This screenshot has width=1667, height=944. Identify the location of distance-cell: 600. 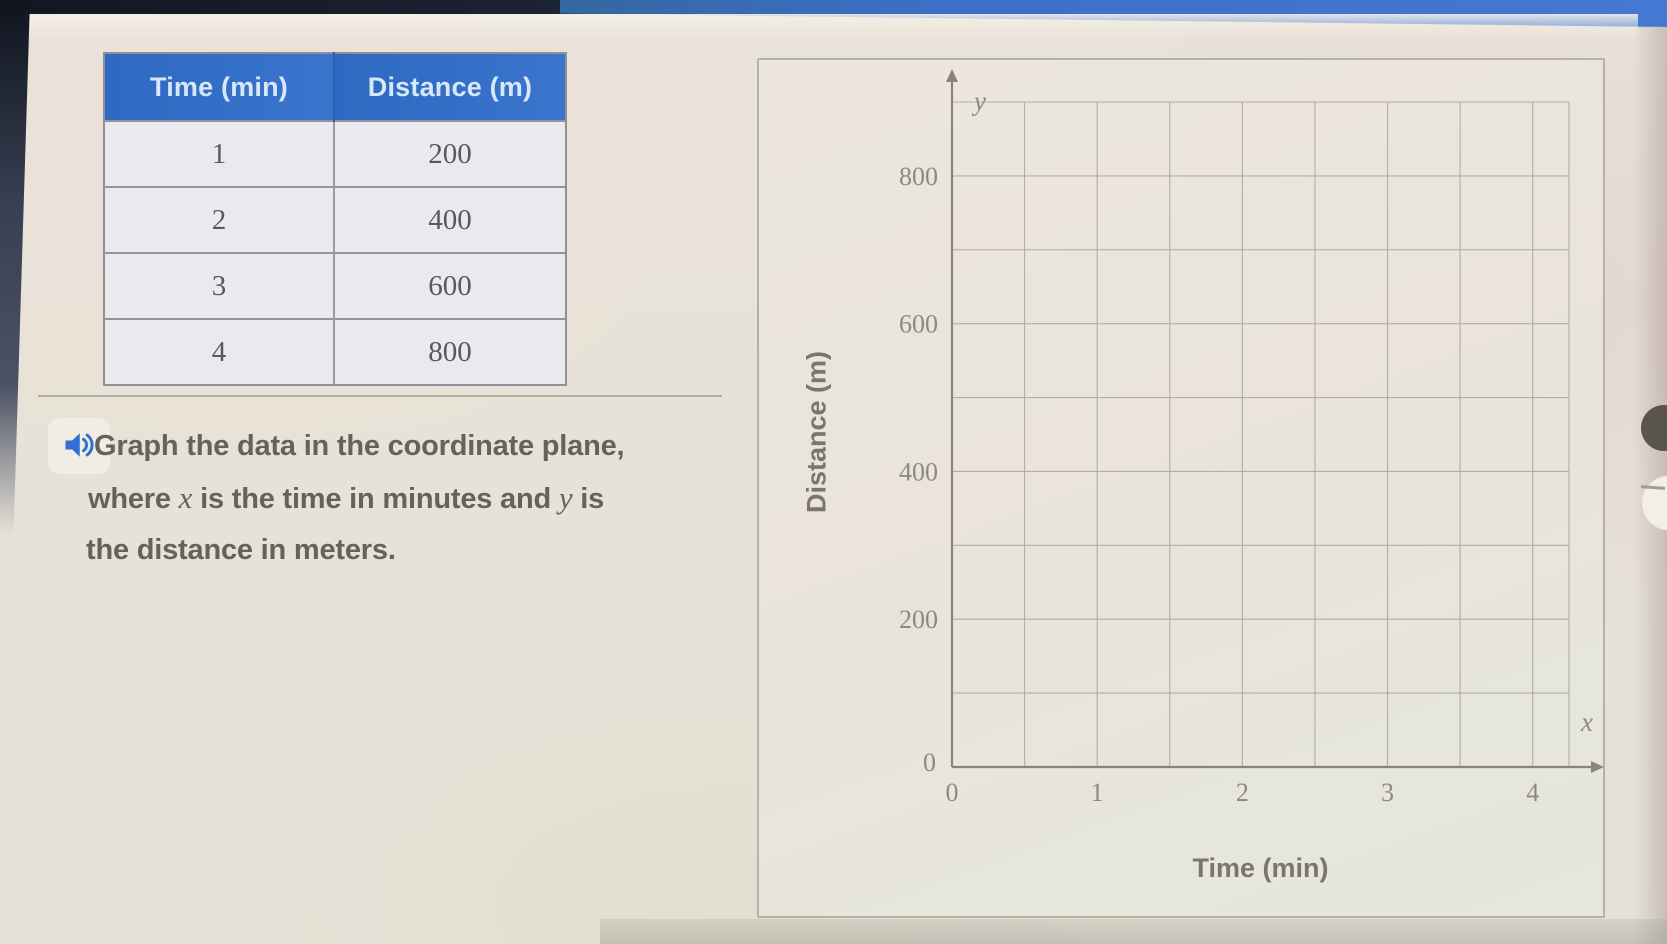
(449, 285).